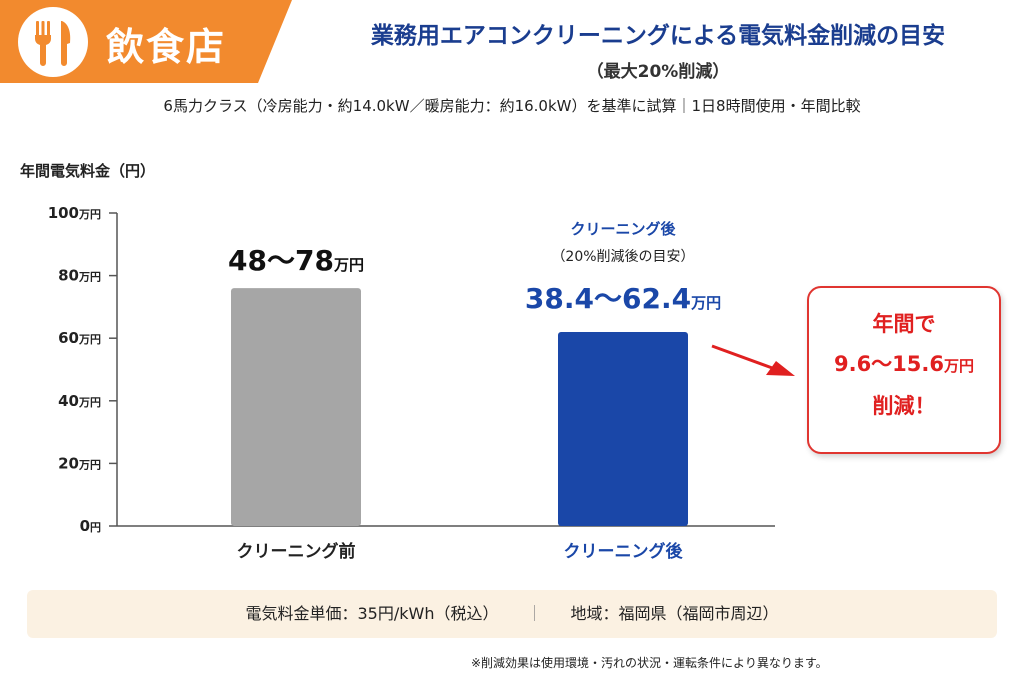 Image resolution: width=1024 pixels, height=683 pixels. I want to click on category-icon-badge, so click(53, 42).